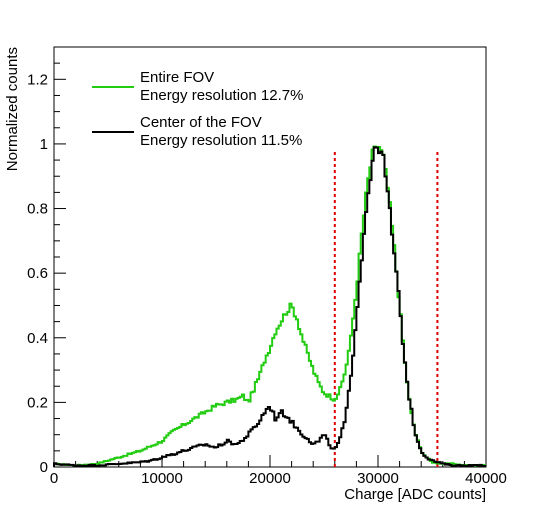 The height and width of the screenshot is (517, 538). I want to click on x-tick-label: 20000, so click(270, 478).